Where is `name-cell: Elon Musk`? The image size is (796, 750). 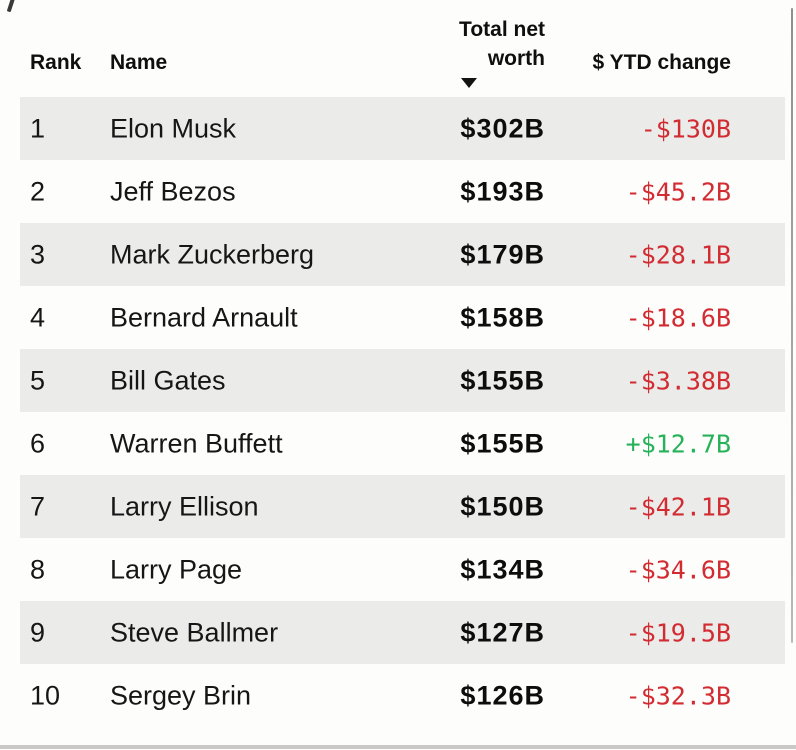 name-cell: Elon Musk is located at coordinates (173, 128).